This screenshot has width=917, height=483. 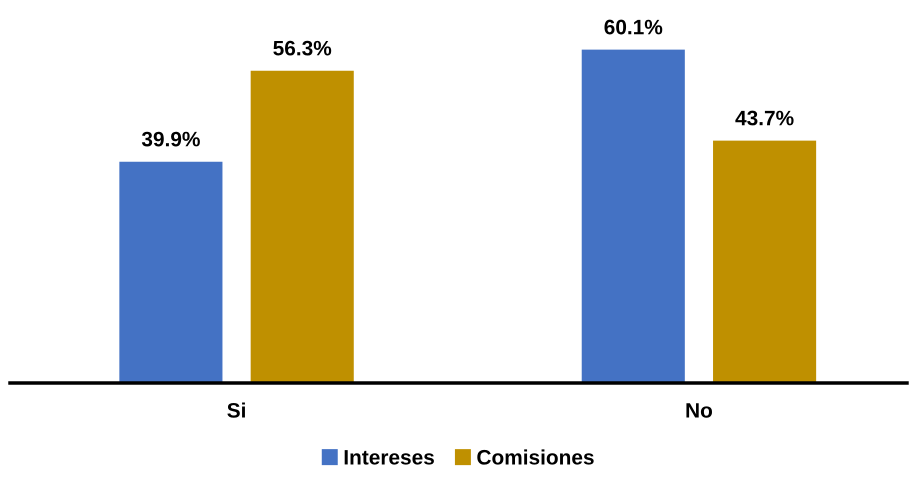 What do you see at coordinates (389, 457) in the screenshot?
I see `legend-label: Intereses` at bounding box center [389, 457].